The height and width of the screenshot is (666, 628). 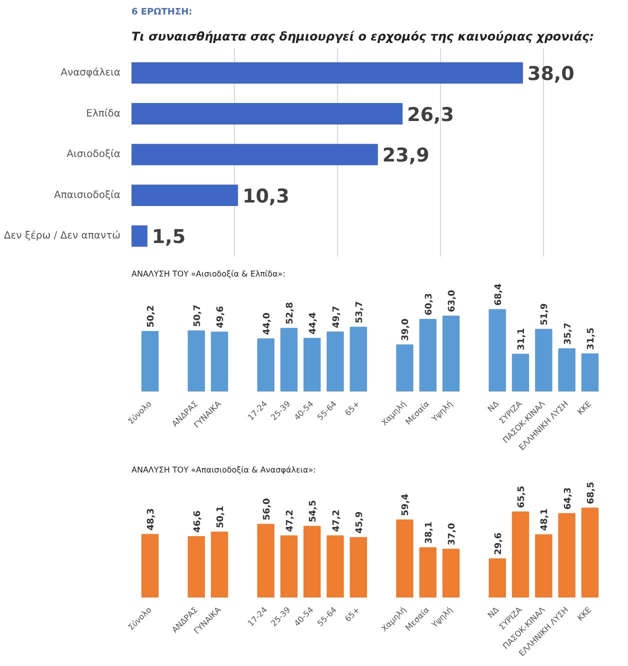 What do you see at coordinates (406, 329) in the screenshot?
I see `data-label: 39,0` at bounding box center [406, 329].